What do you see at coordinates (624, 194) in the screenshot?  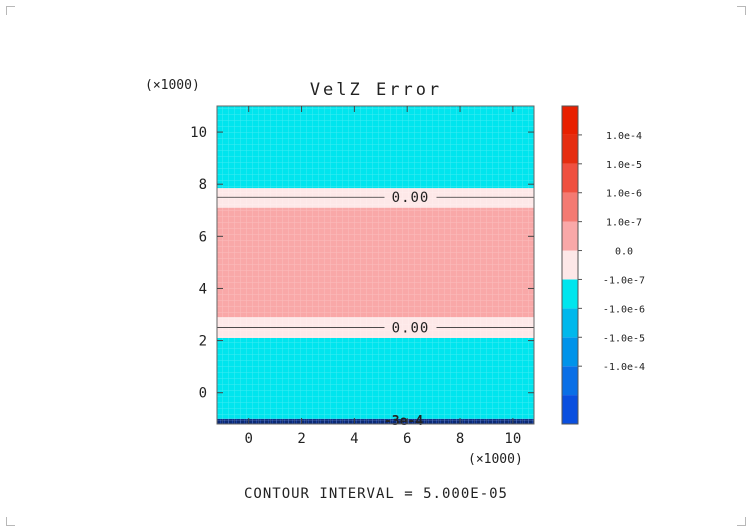 I see `colorbar-label: 1.0e-6` at bounding box center [624, 194].